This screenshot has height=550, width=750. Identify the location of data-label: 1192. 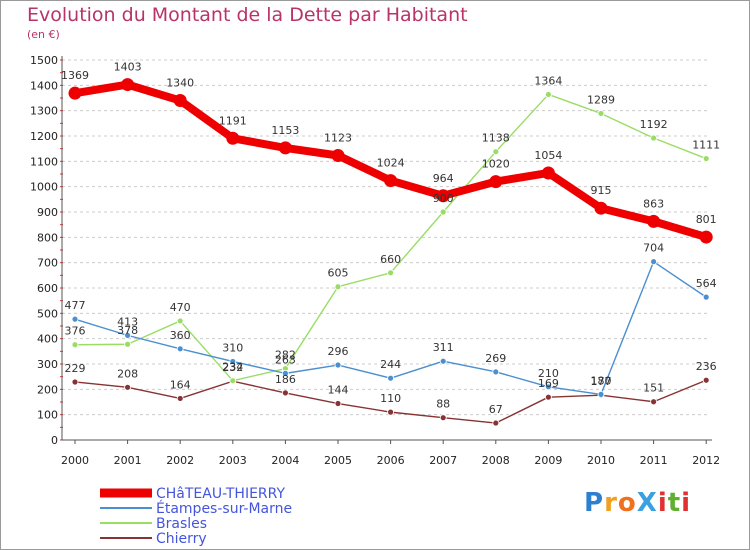
(654, 124).